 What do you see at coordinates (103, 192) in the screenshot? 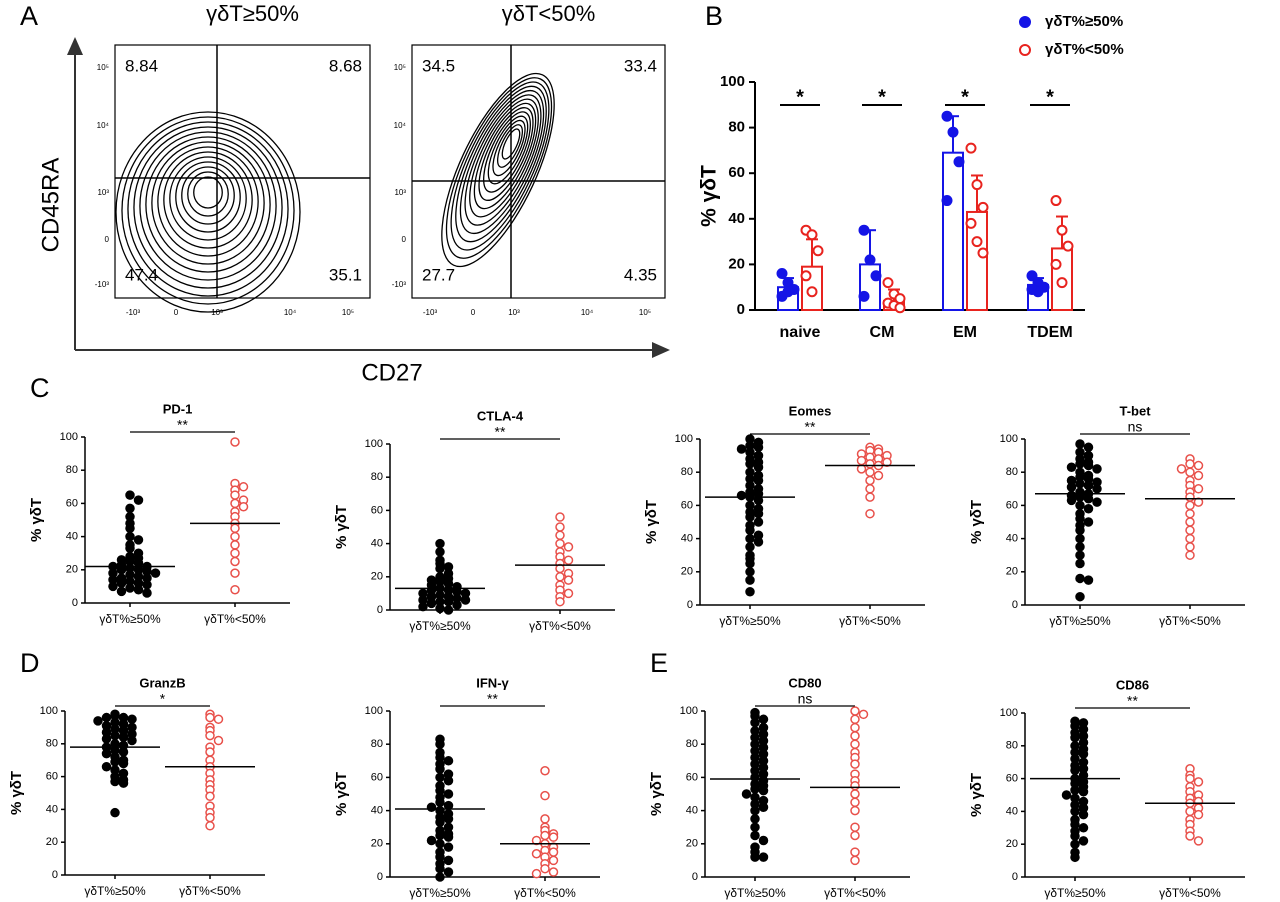
I see `y-tick-label: 10³` at bounding box center [103, 192].